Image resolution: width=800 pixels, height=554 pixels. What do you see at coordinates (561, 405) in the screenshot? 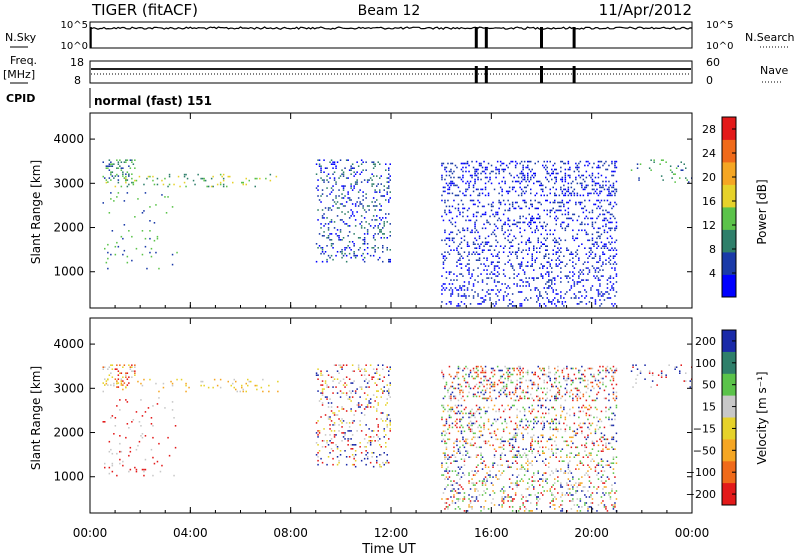
I see `velocity-cell-1944` at bounding box center [561, 405].